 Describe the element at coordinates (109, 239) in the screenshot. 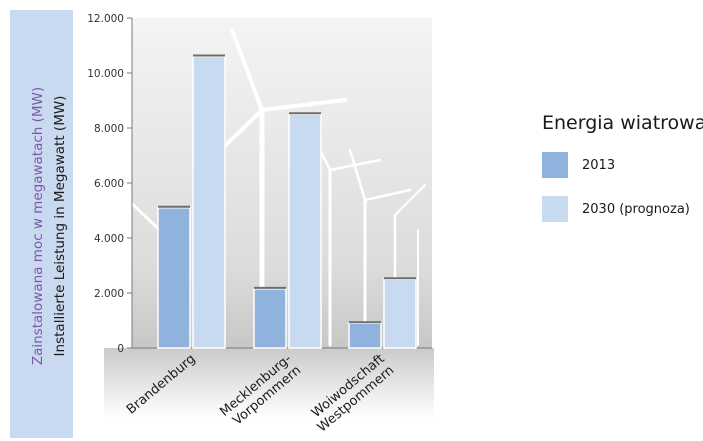

I see `y-tick-label: 4.000` at that location.